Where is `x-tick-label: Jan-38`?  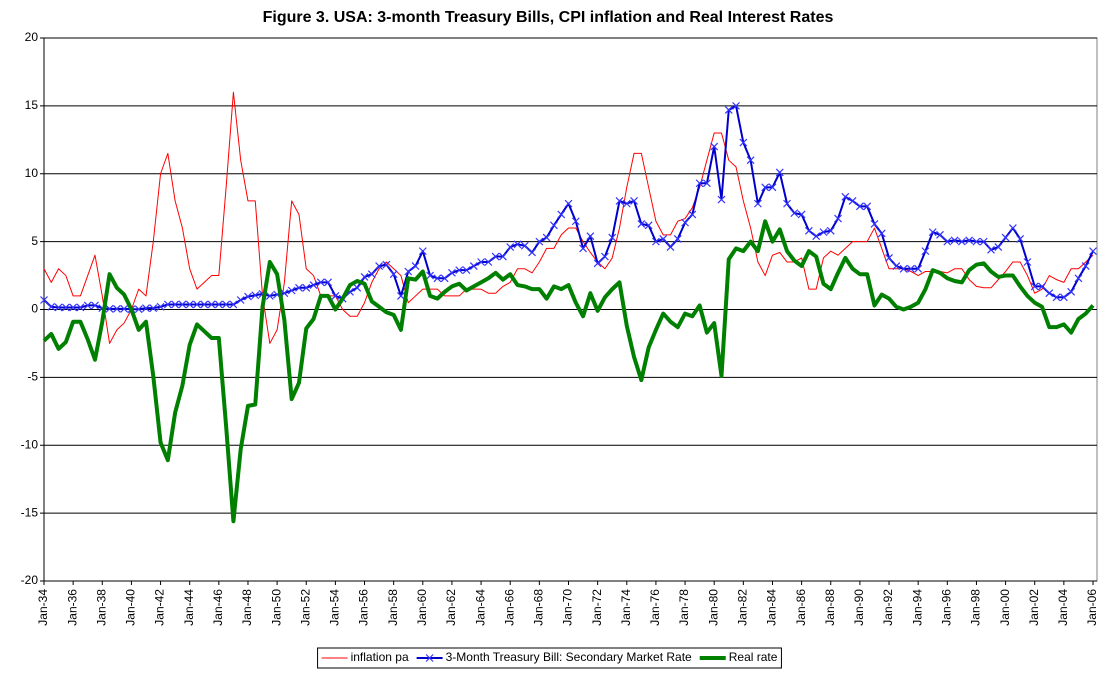
x-tick-label: Jan-38 is located at coordinates (101, 607).